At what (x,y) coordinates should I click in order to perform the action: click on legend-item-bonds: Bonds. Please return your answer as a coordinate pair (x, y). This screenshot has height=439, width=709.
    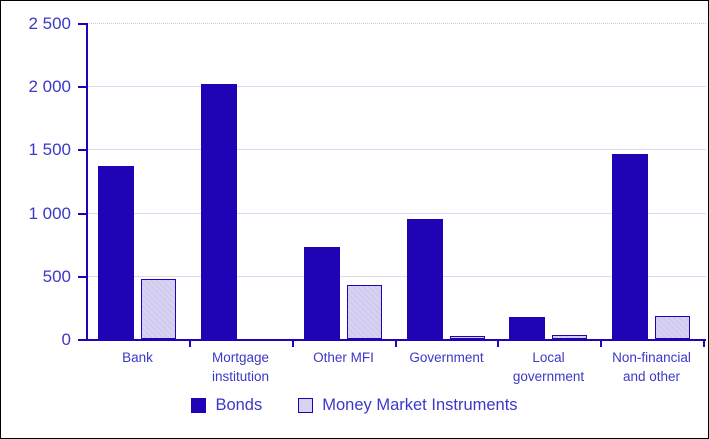
    Looking at the image, I should click on (226, 405).